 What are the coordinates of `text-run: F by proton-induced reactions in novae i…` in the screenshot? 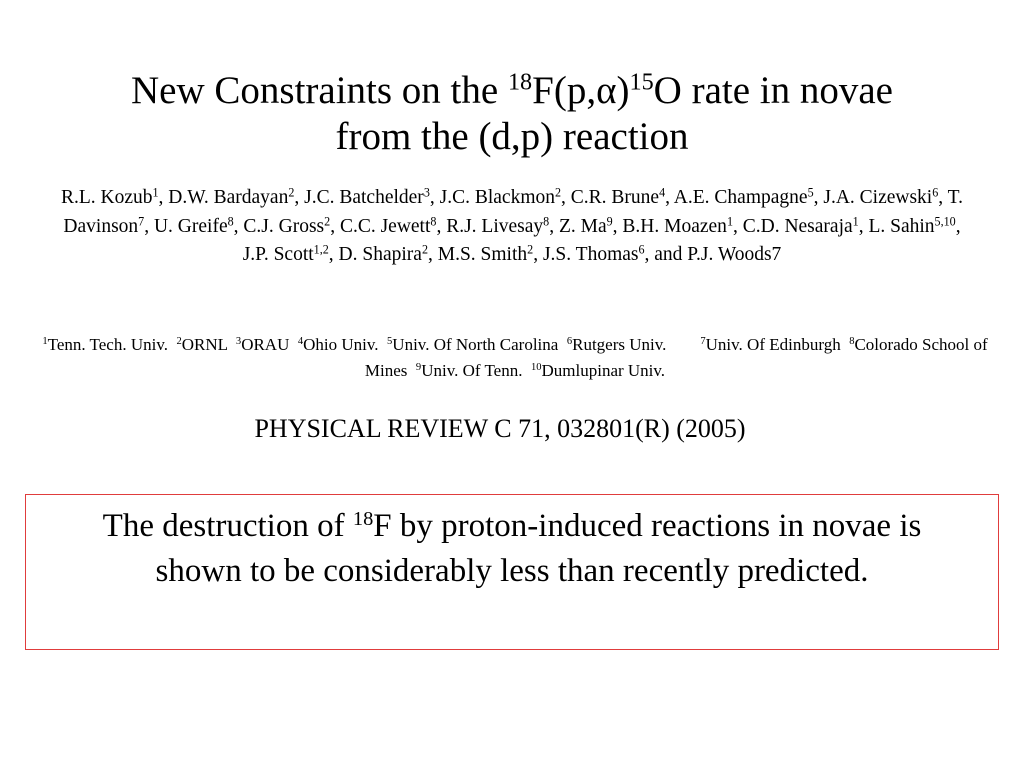 It's located at (538, 548).